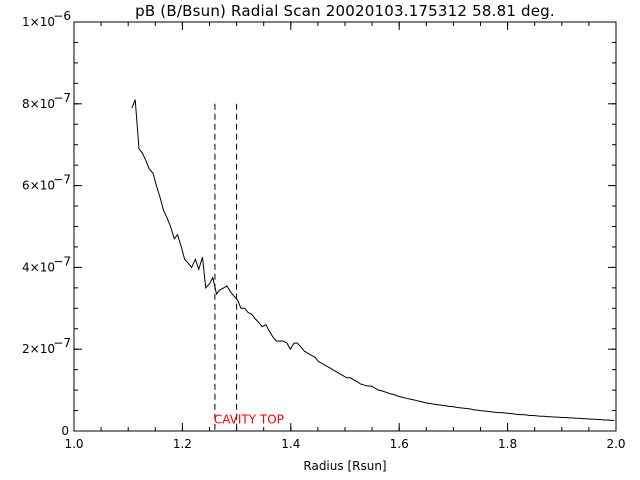  What do you see at coordinates (507, 444) in the screenshot?
I see `x-tick-label: 1.8` at bounding box center [507, 444].